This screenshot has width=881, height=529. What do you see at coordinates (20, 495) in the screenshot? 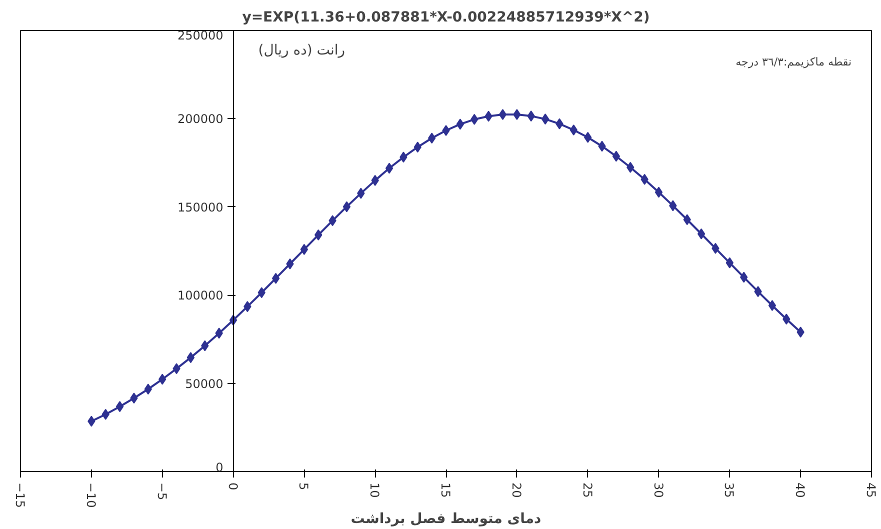
I see `x-tick-label: −15` at bounding box center [20, 495].